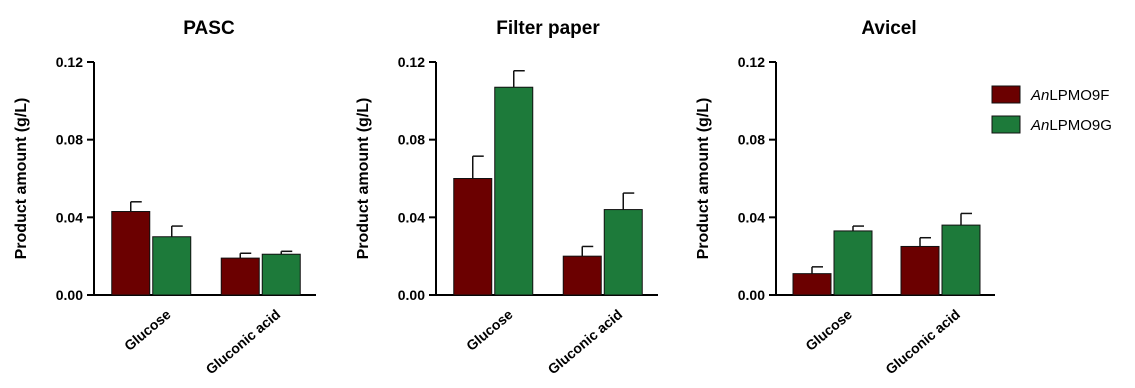 This screenshot has width=1135, height=388. I want to click on panel-title: Filter paper, so click(548, 28).